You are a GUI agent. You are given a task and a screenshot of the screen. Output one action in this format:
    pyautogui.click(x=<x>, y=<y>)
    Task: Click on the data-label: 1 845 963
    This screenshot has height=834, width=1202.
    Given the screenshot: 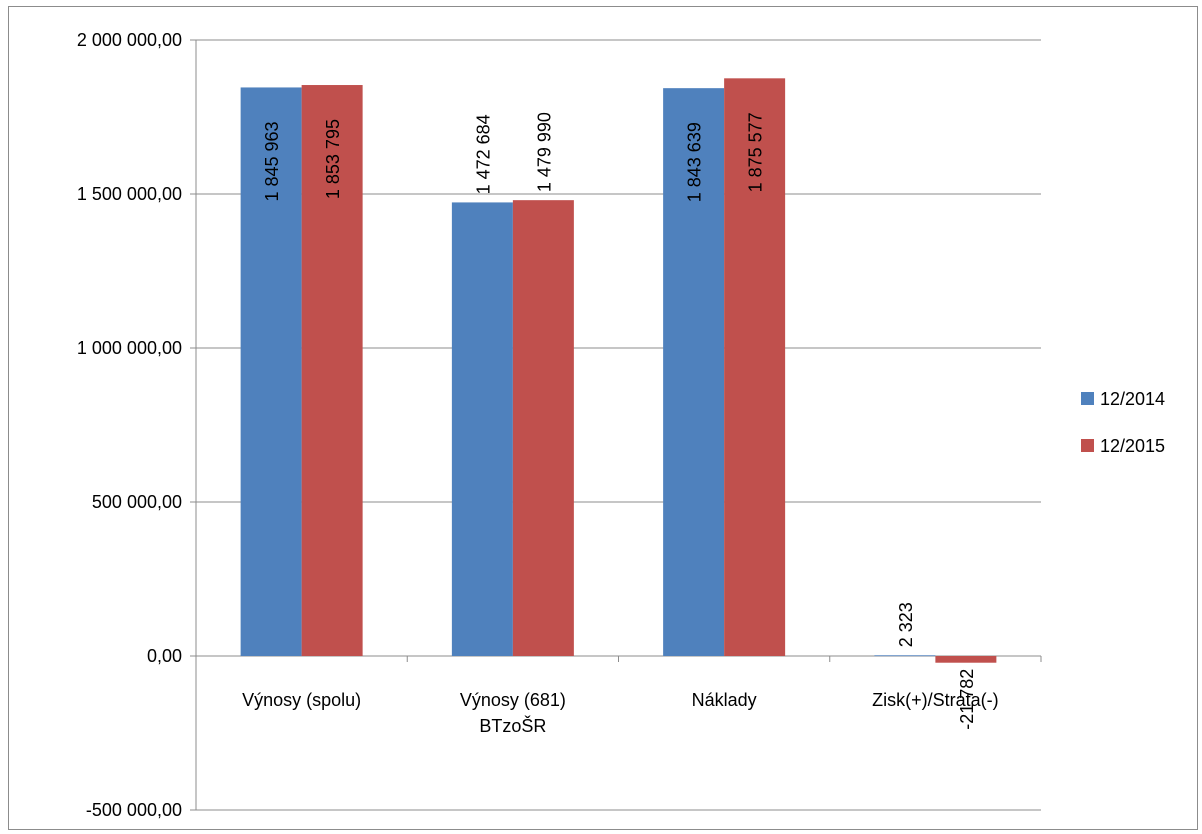 What is the action you would take?
    pyautogui.click(x=272, y=161)
    